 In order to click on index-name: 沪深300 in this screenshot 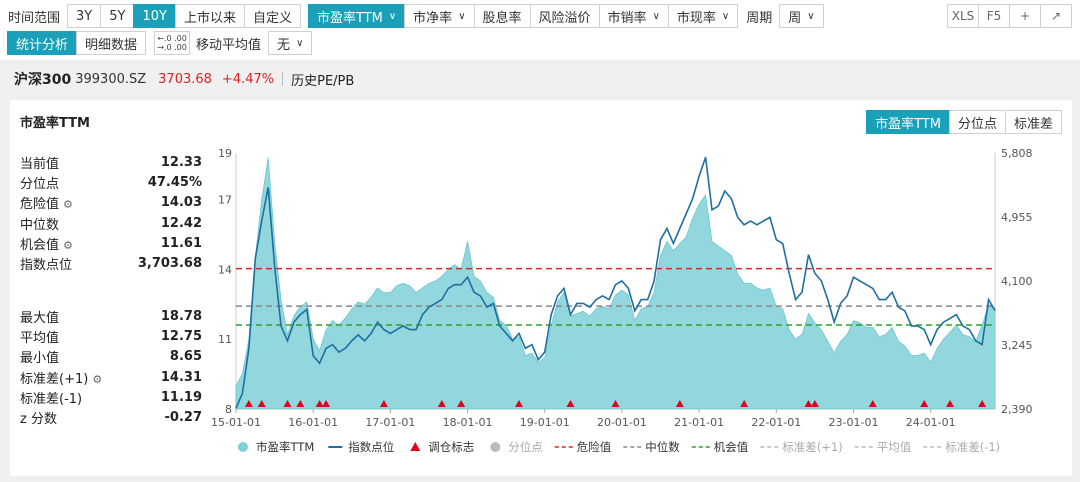, I will do `click(43, 80)`.